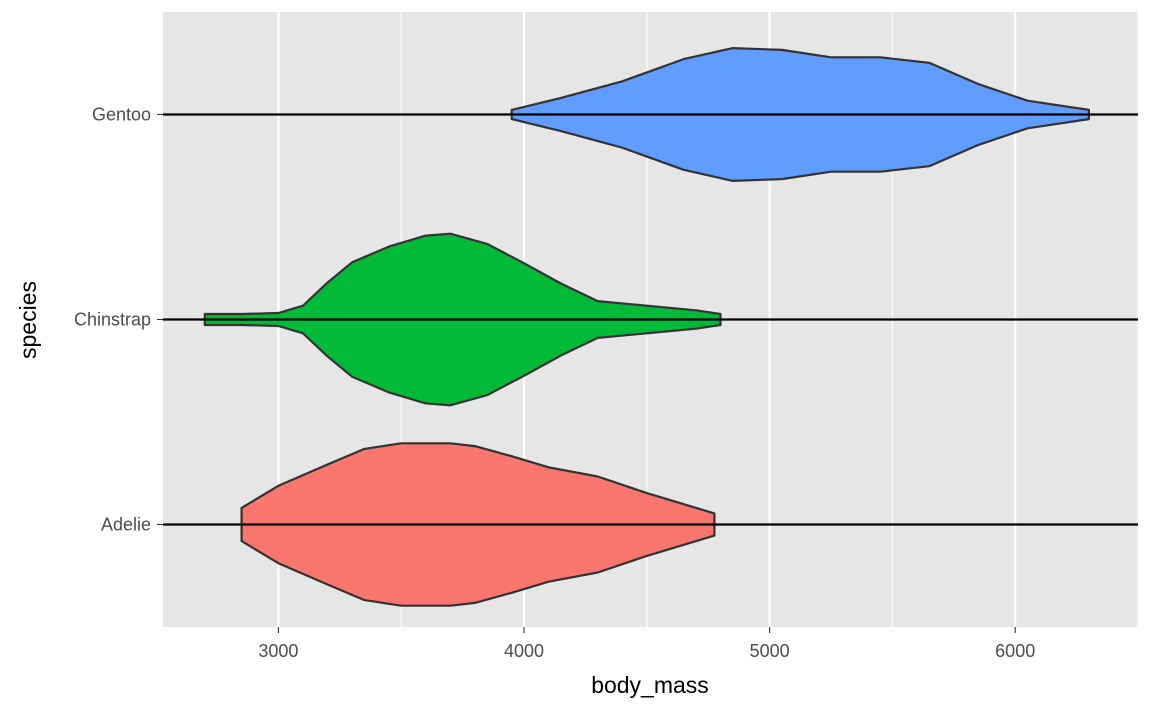 The image size is (1152, 711). Describe the element at coordinates (126, 525) in the screenshot. I see `y-tick-label: Adelie` at that location.